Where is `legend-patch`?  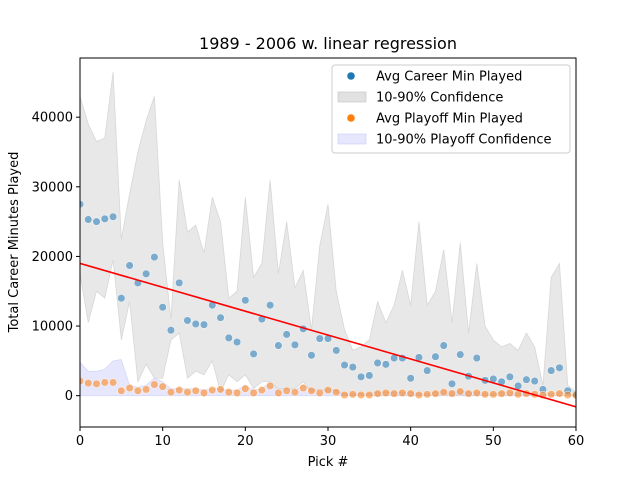
legend-patch is located at coordinates (352, 97).